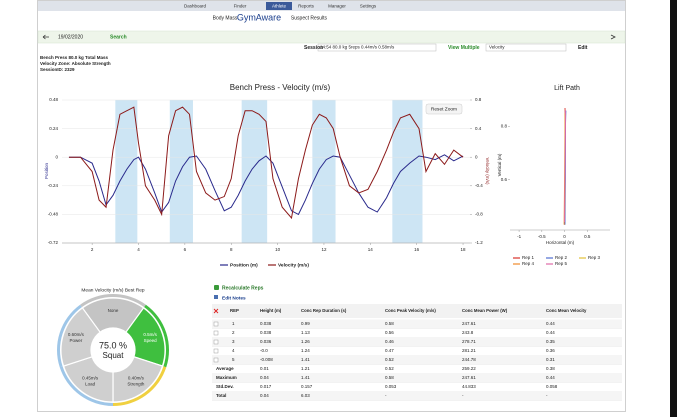 Image resolution: width=677 pixels, height=417 pixels. Describe the element at coordinates (271, 310) in the screenshot. I see `table-header: Height (m)` at that location.